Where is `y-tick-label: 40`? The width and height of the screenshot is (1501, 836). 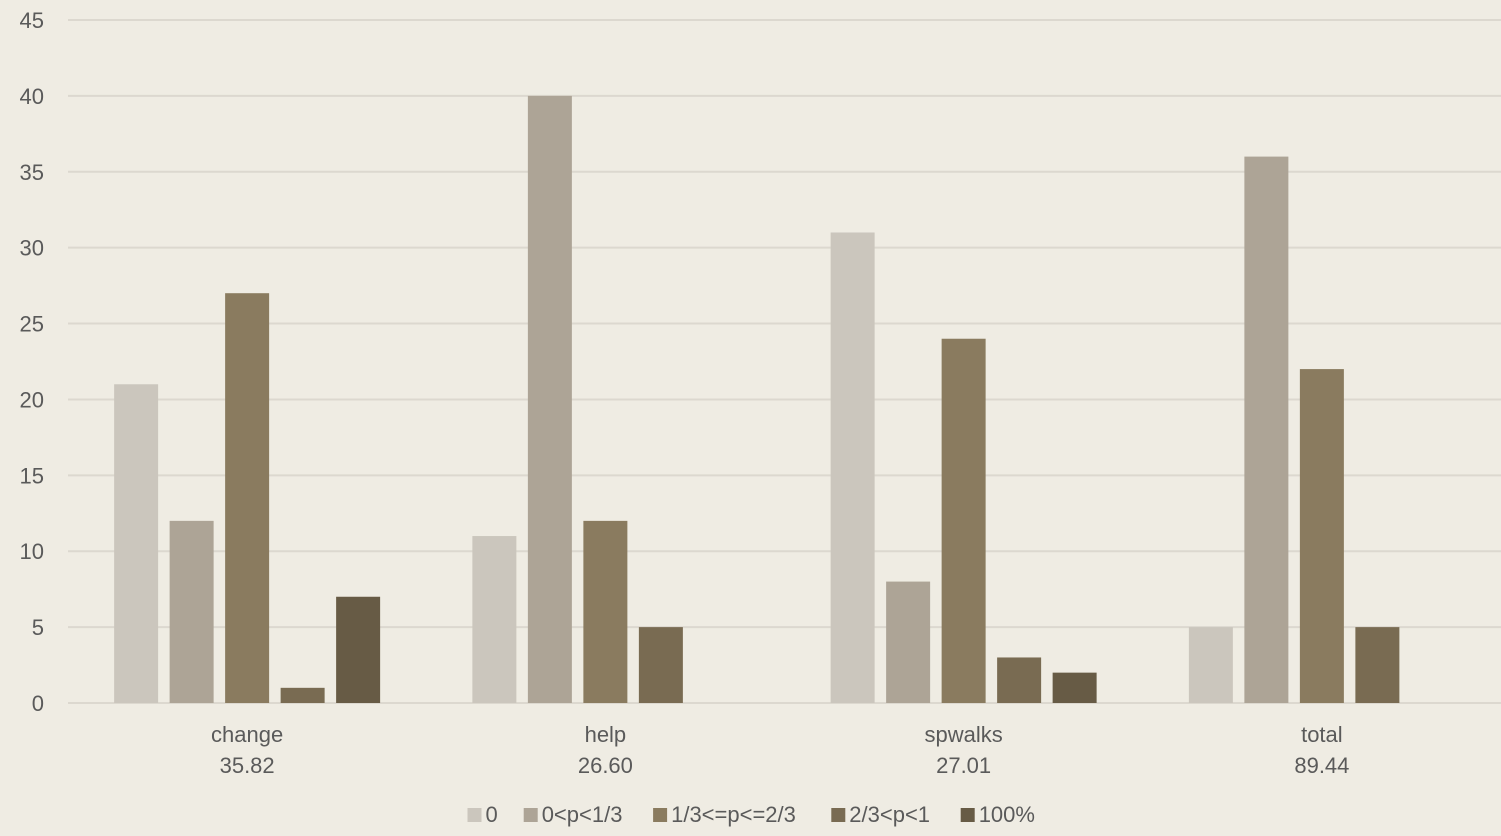 y-tick-label: 40 is located at coordinates (32, 96).